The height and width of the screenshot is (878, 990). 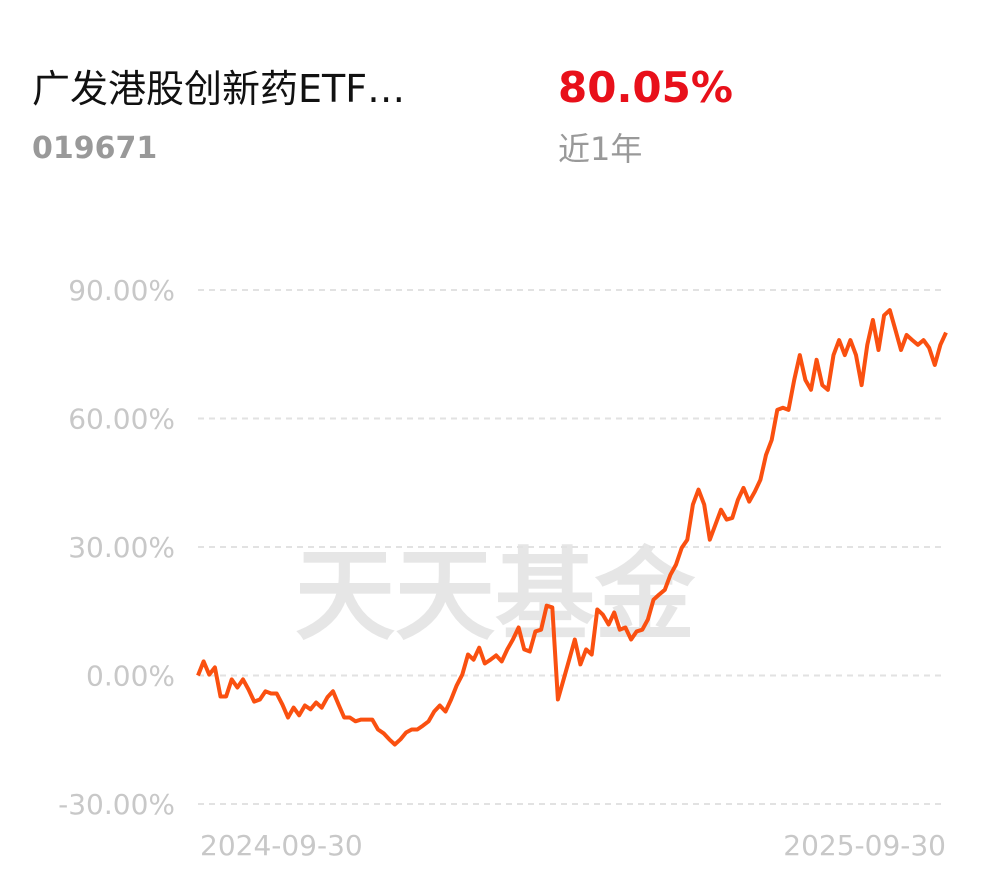 I want to click on return-value: 80.05%, so click(x=645, y=87).